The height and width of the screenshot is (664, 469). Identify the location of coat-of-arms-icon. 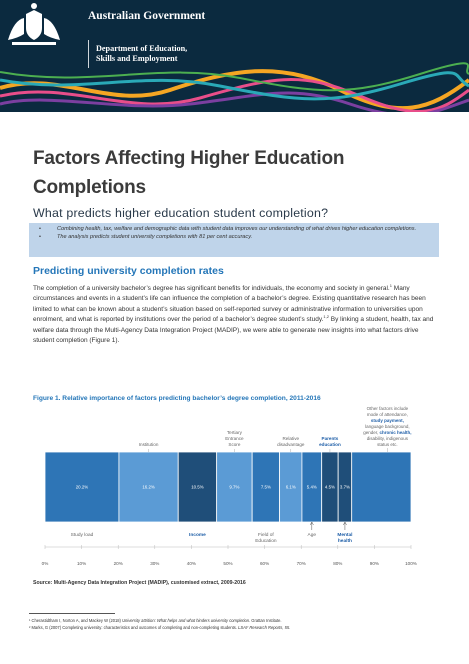
(34, 24).